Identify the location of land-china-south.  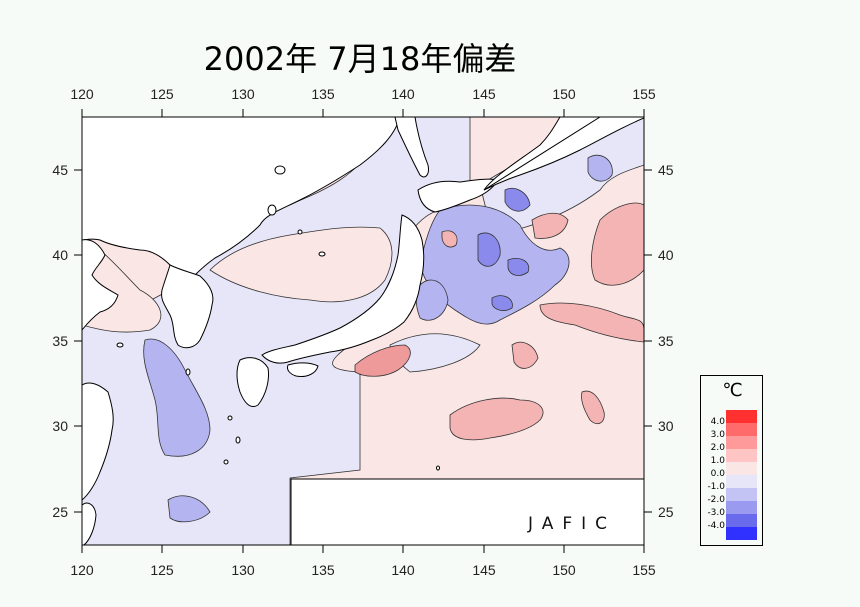
(98, 441).